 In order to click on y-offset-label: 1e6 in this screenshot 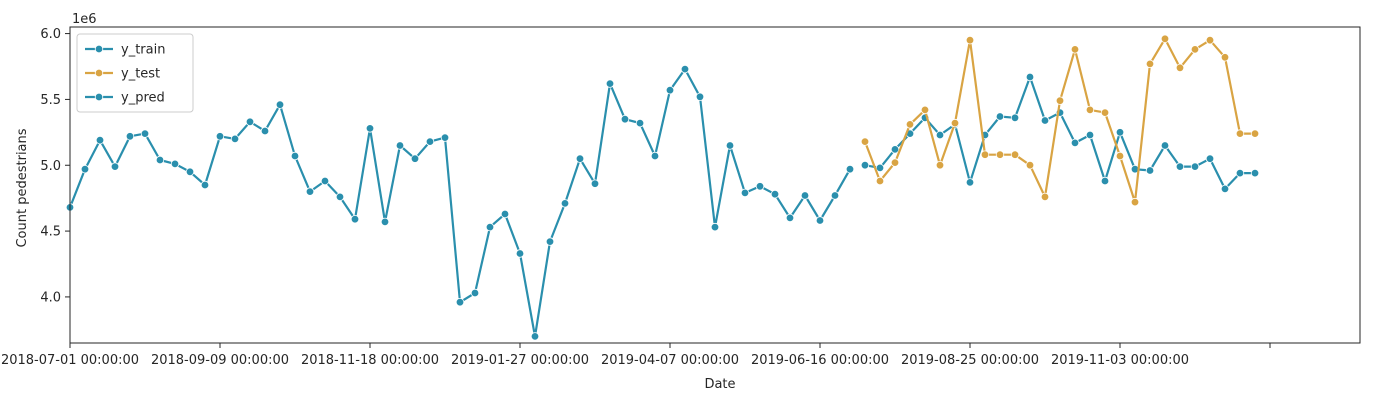, I will do `click(84, 19)`.